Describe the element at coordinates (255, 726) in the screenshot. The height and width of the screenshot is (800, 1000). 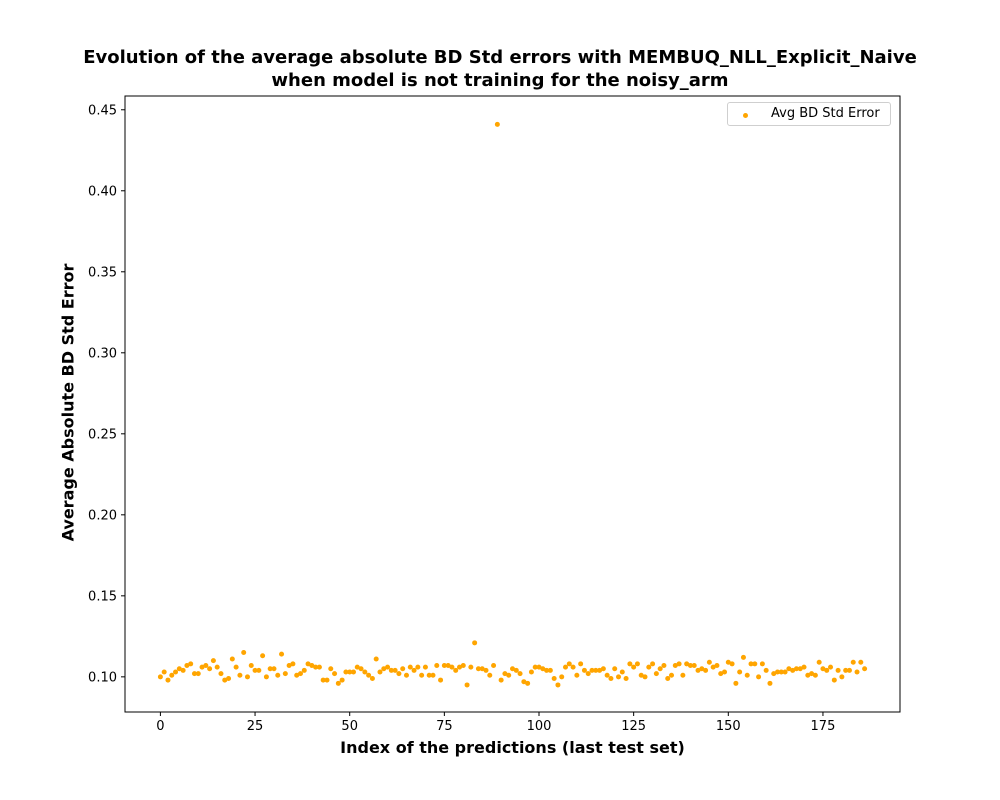
I see `x-tick-label: 25` at that location.